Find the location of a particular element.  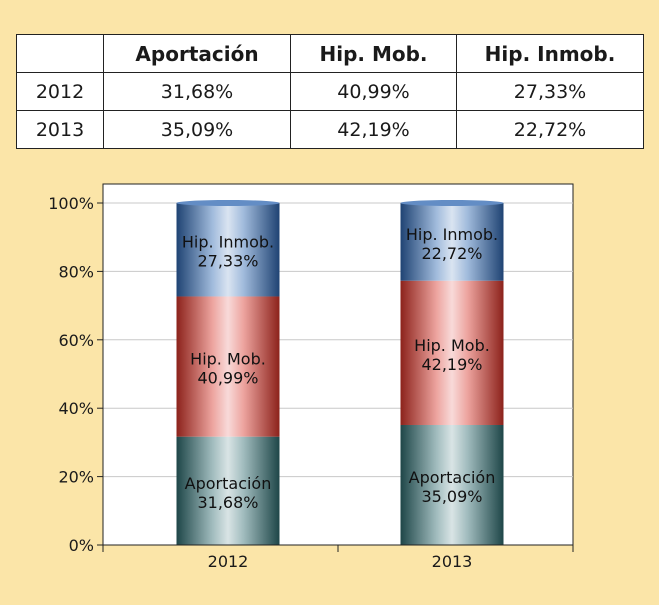

bar-segment-aportaci-n-2012 is located at coordinates (228, 490).